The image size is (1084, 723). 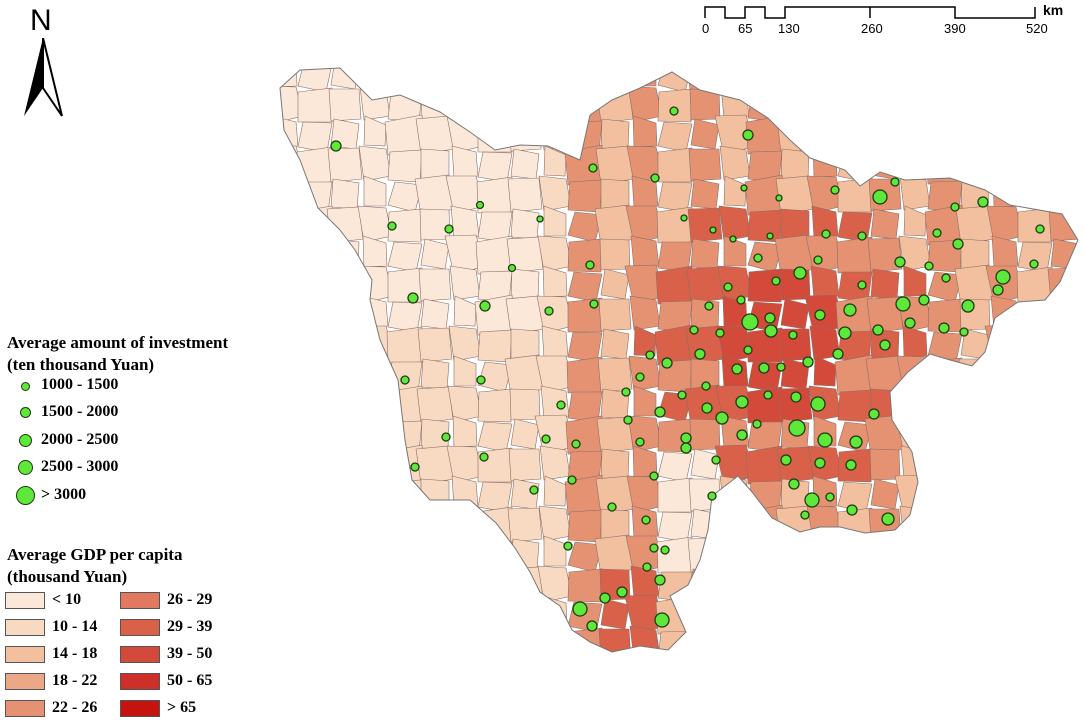 What do you see at coordinates (67, 599) in the screenshot?
I see `gdp-class-1: < 10` at bounding box center [67, 599].